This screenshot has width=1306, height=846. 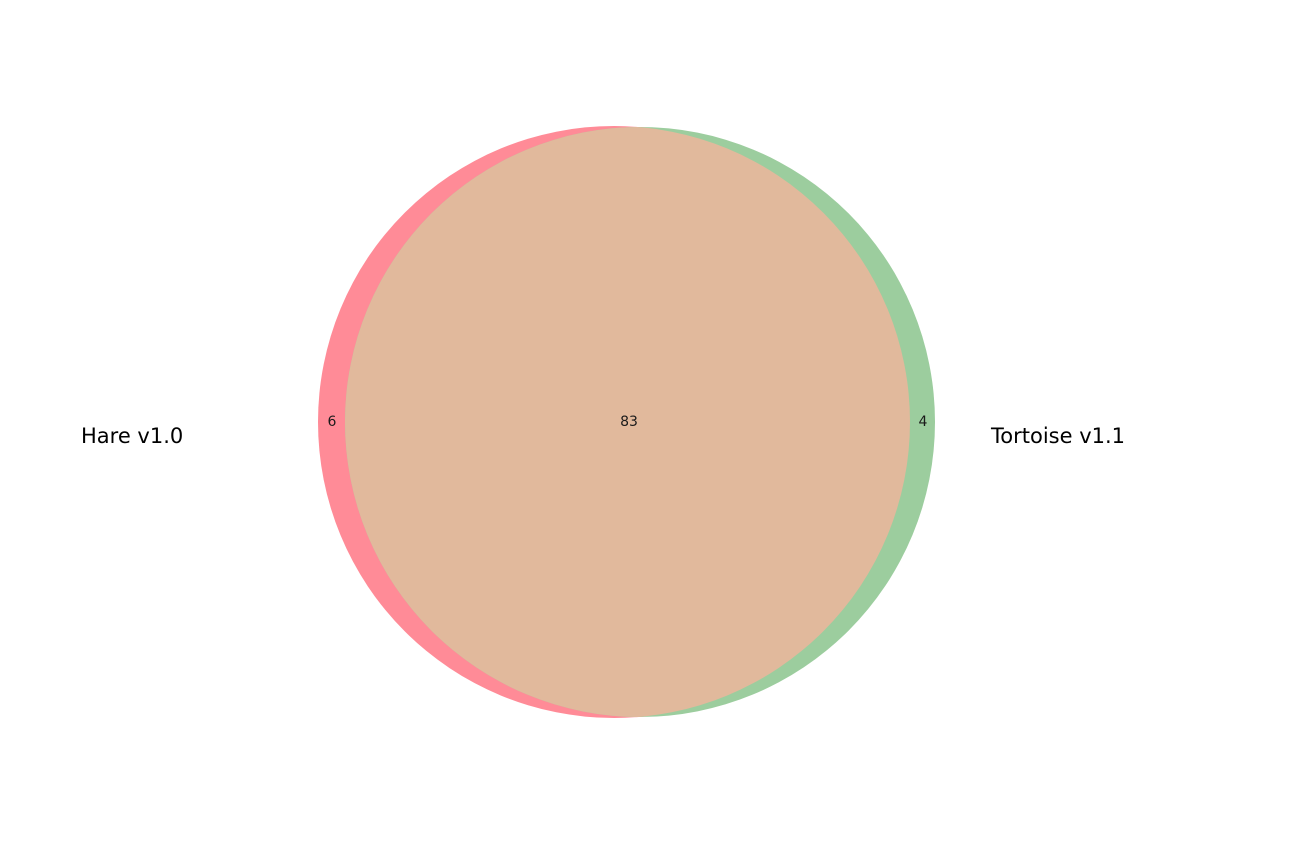 I want to click on set-label-tortoise: Tortoise v1.1, so click(x=1058, y=436).